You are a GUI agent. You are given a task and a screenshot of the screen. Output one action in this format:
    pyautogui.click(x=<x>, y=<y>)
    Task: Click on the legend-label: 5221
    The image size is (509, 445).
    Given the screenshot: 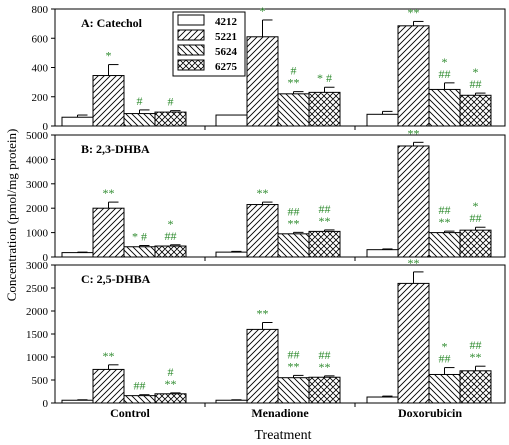 What is the action you would take?
    pyautogui.click(x=226, y=37)
    